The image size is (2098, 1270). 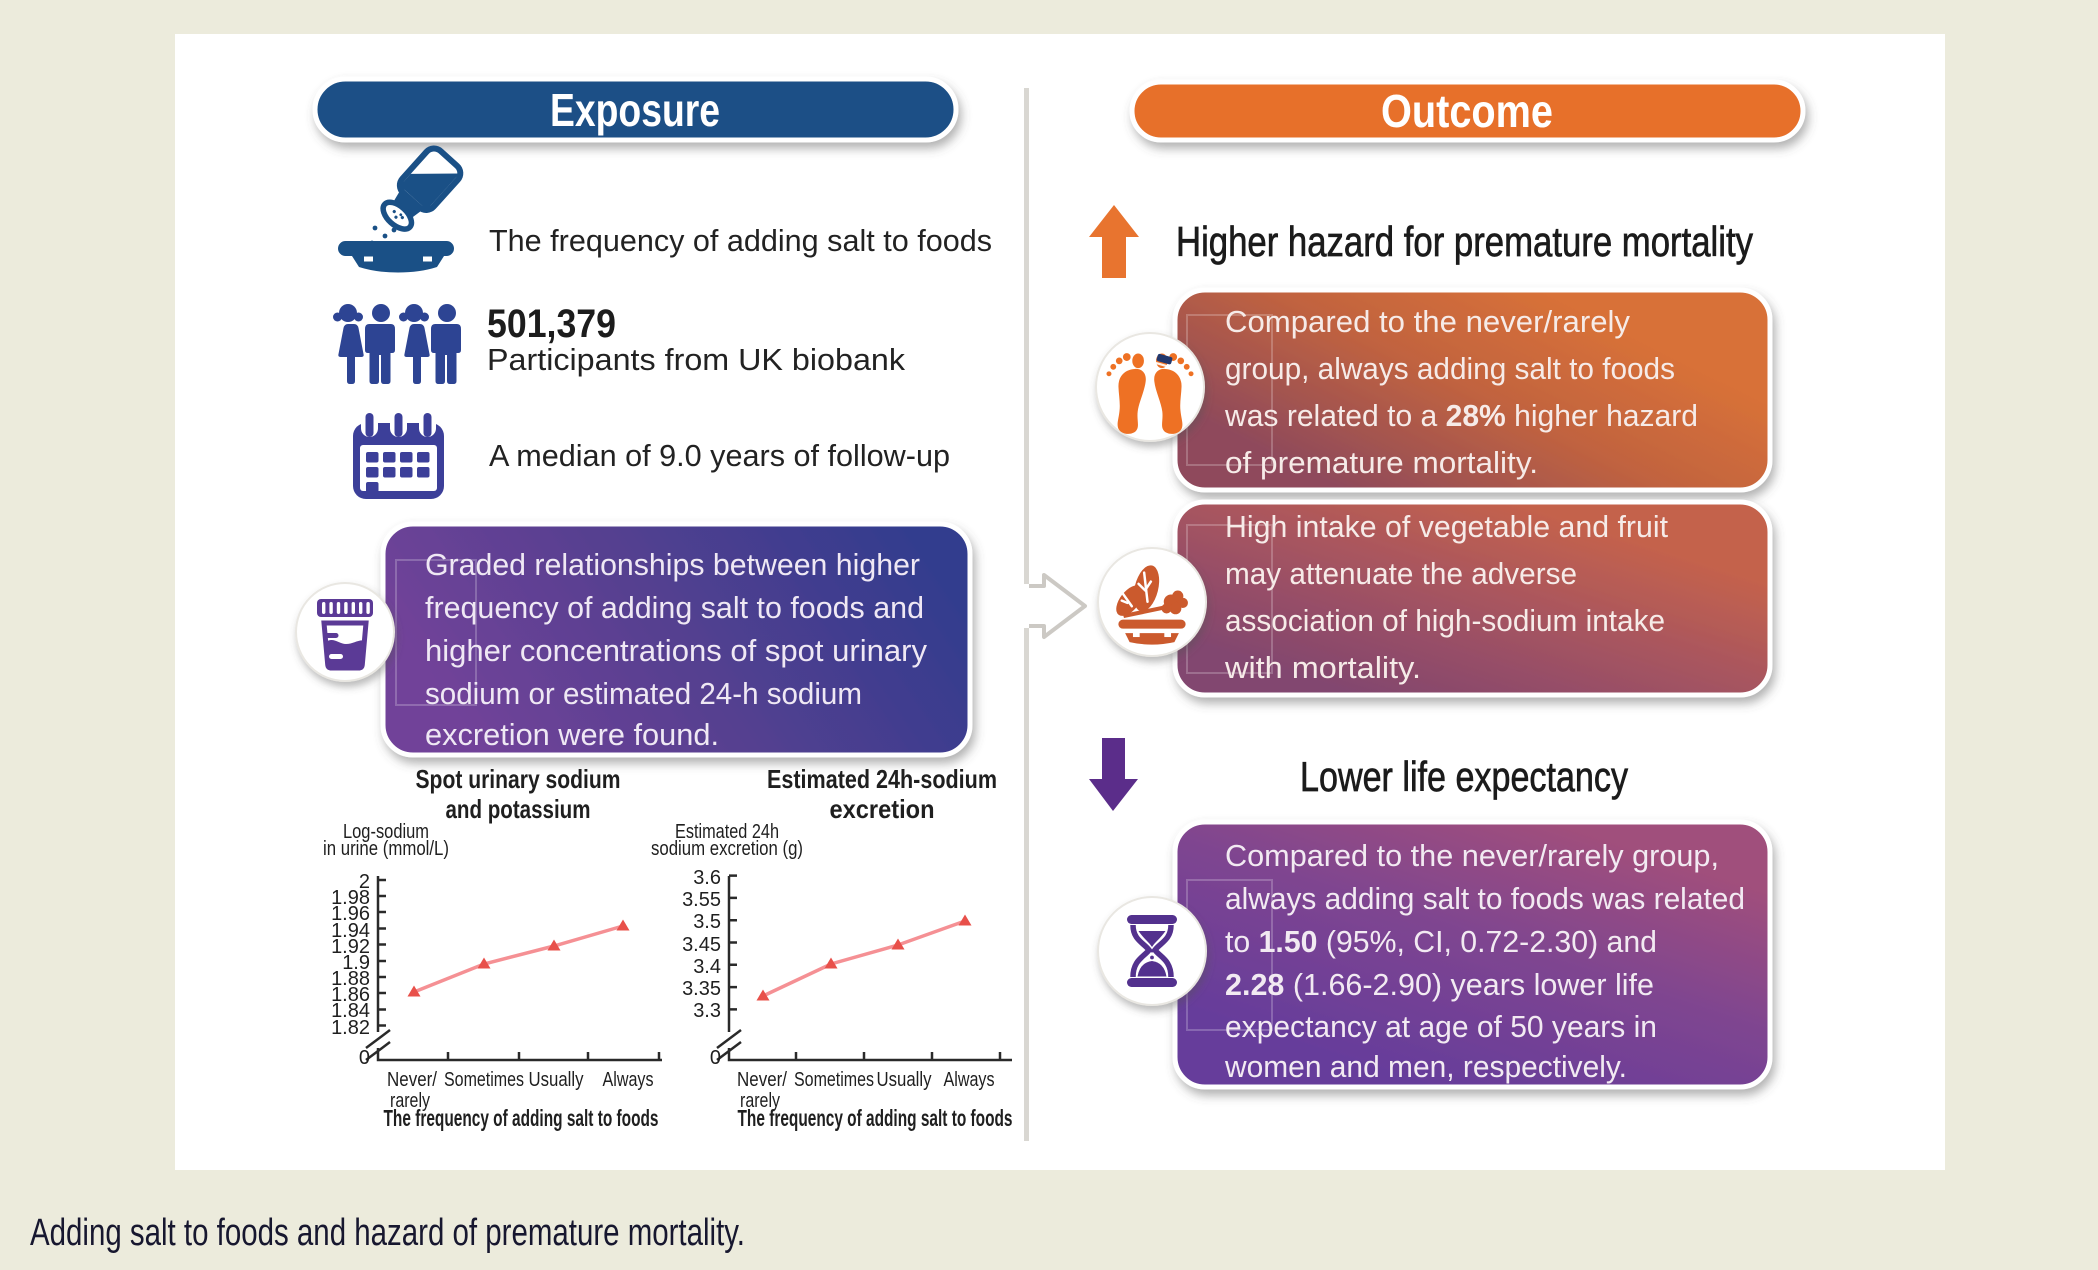 I want to click on svg-text: 501,379, so click(x=551, y=324).